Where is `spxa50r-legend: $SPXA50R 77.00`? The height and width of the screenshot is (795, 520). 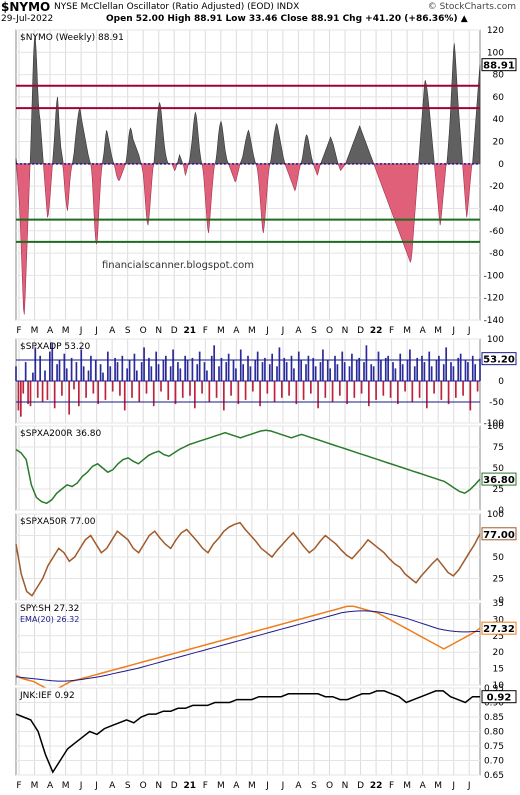
spxa50r-legend: $SPXA50R 77.00 is located at coordinates (58, 522).